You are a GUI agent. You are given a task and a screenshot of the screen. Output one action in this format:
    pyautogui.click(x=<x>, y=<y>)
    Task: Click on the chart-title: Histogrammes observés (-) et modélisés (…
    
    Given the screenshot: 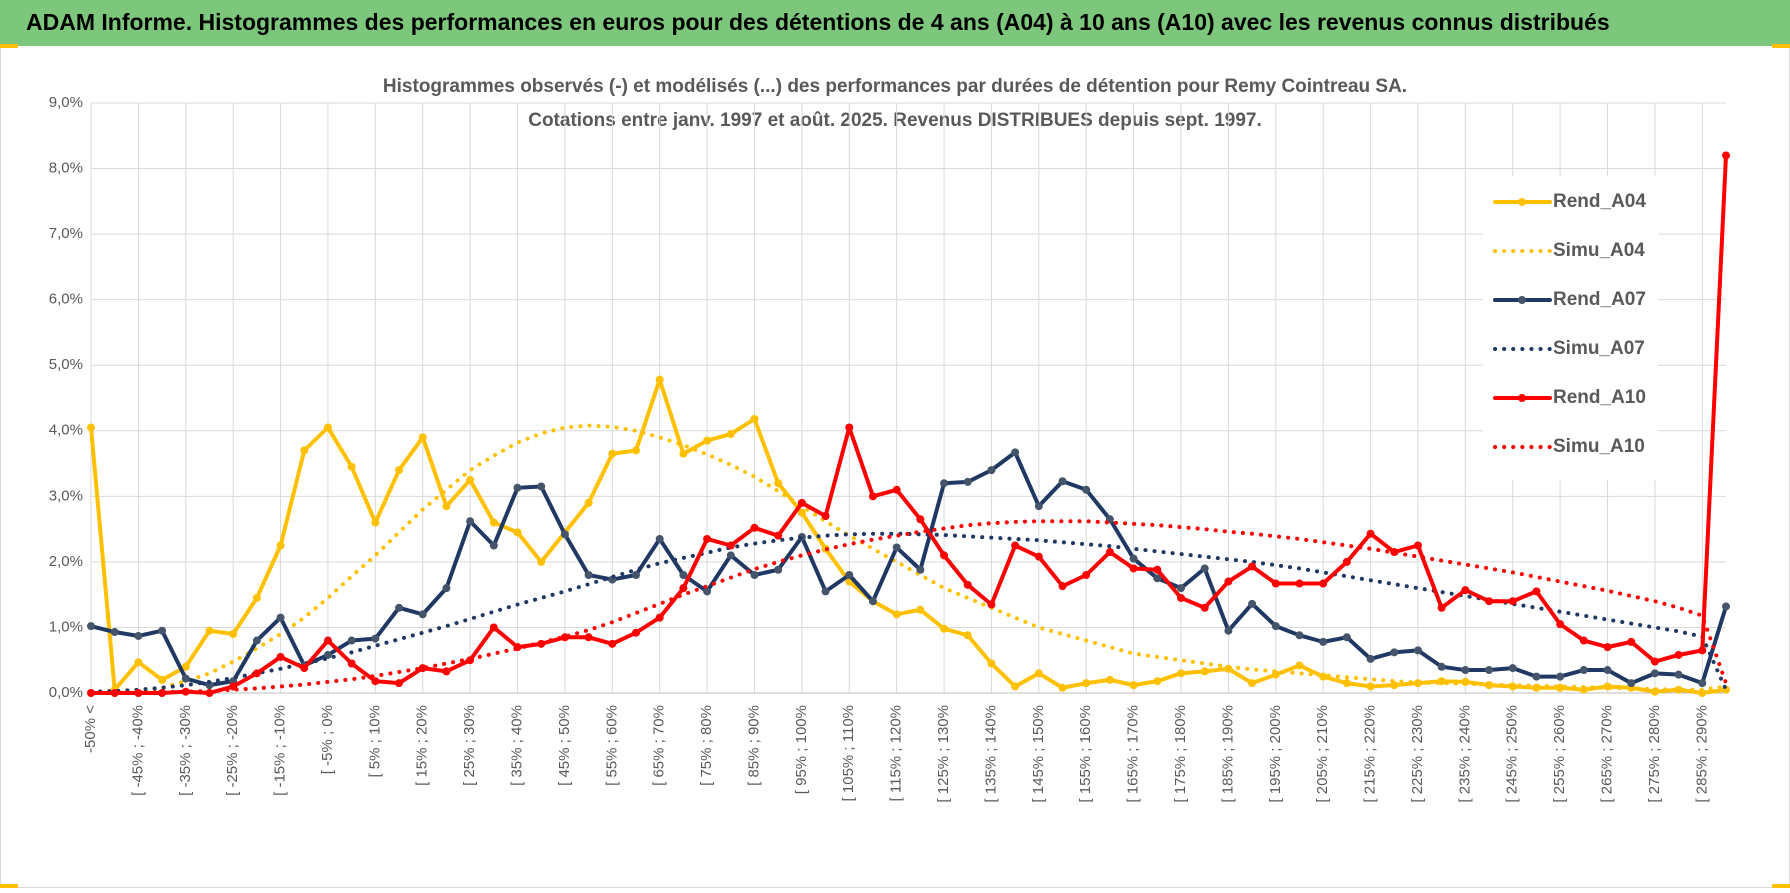 What is the action you would take?
    pyautogui.click(x=895, y=86)
    